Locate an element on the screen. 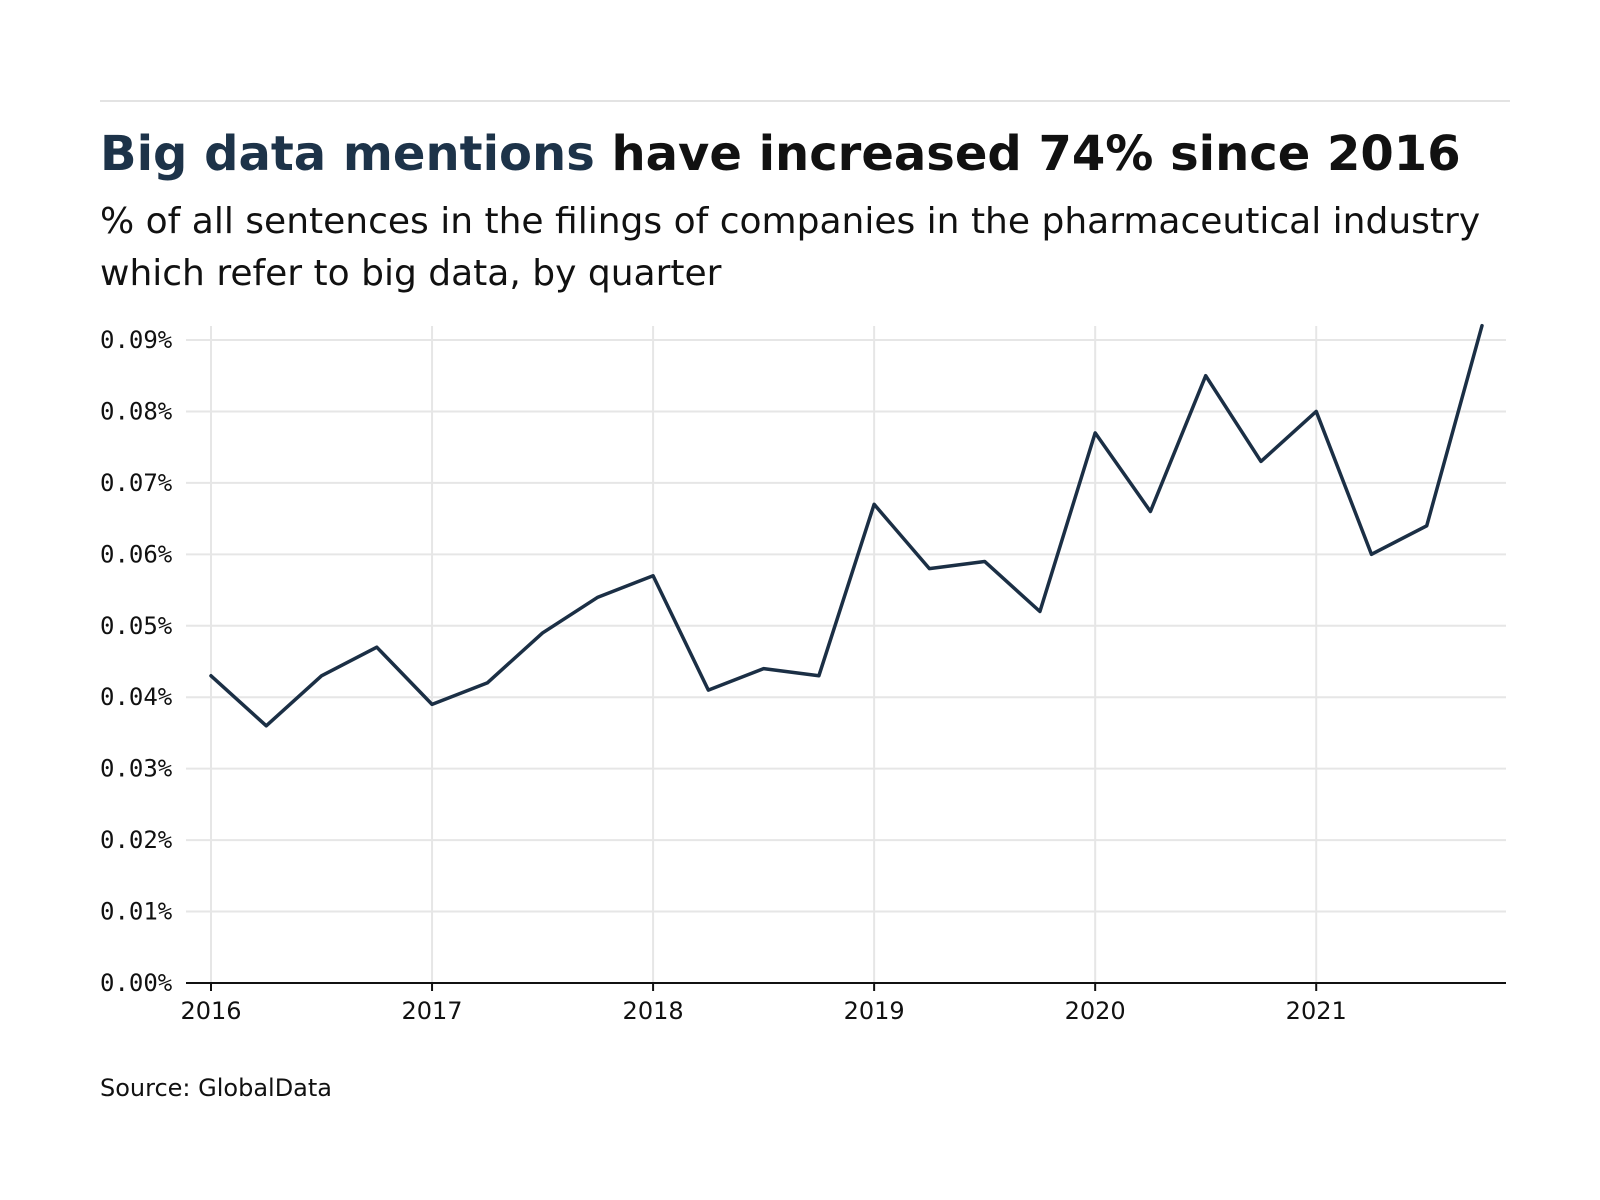  x-tick-label: 2017 is located at coordinates (432, 1011).